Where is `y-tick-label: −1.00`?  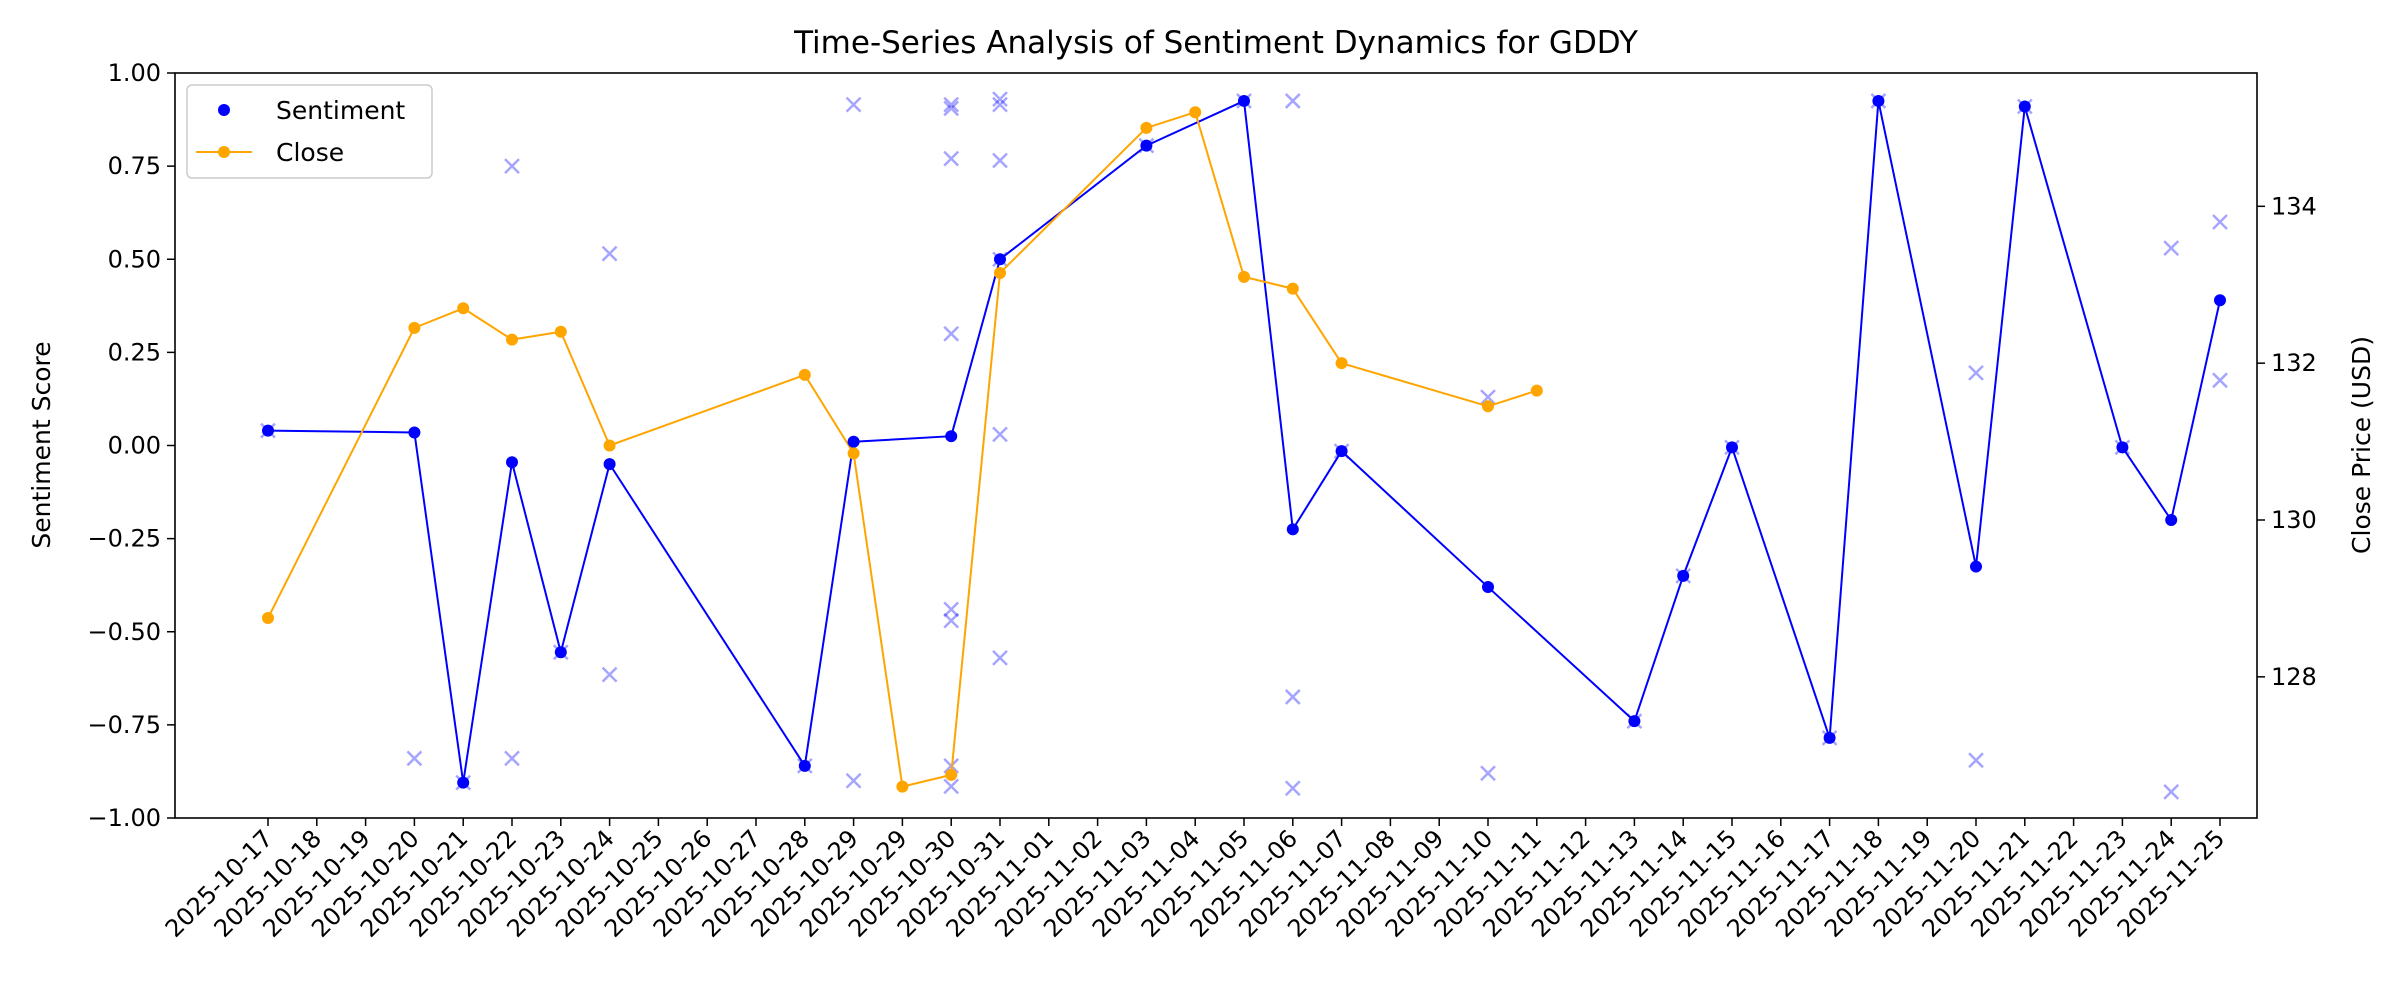
y-tick-label: −1.00 is located at coordinates (124, 818).